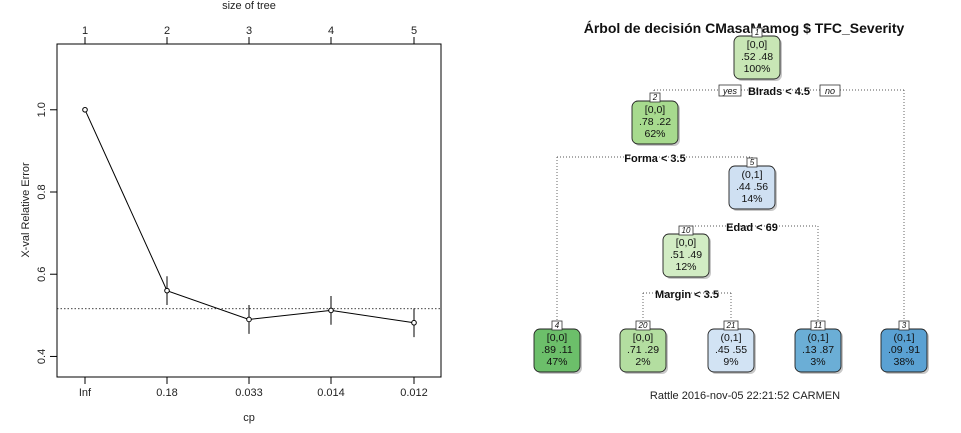 The height and width of the screenshot is (433, 961). I want to click on yes-label: yes, so click(730, 91).